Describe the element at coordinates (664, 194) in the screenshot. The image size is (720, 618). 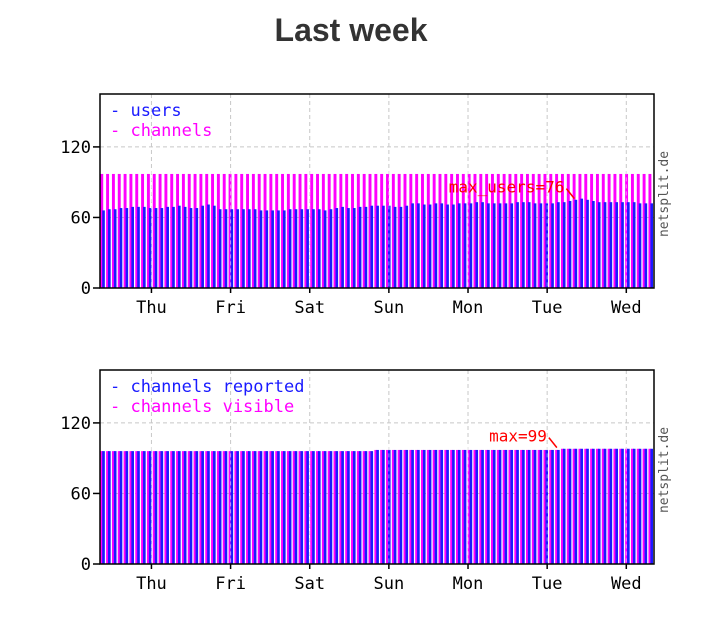
I see `watermark: netsplit.de` at that location.